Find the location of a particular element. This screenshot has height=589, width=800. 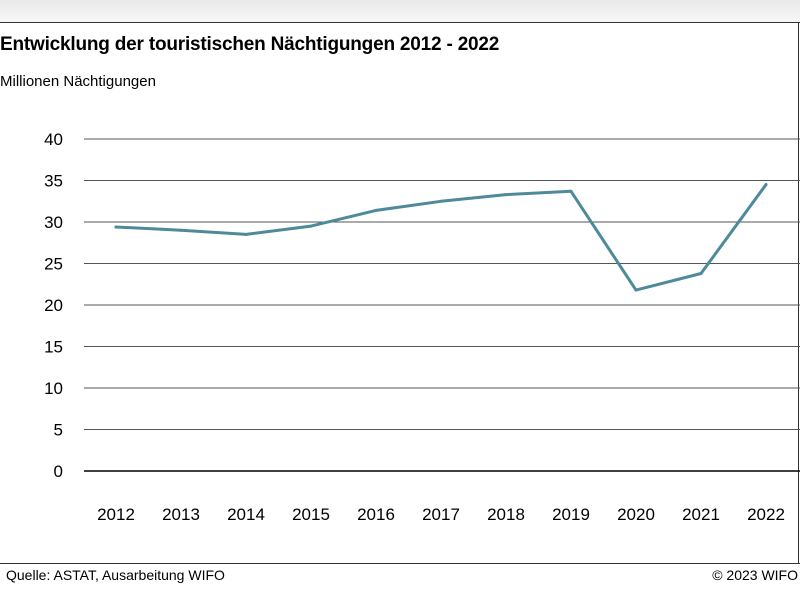

right-border is located at coordinates (798, 293).